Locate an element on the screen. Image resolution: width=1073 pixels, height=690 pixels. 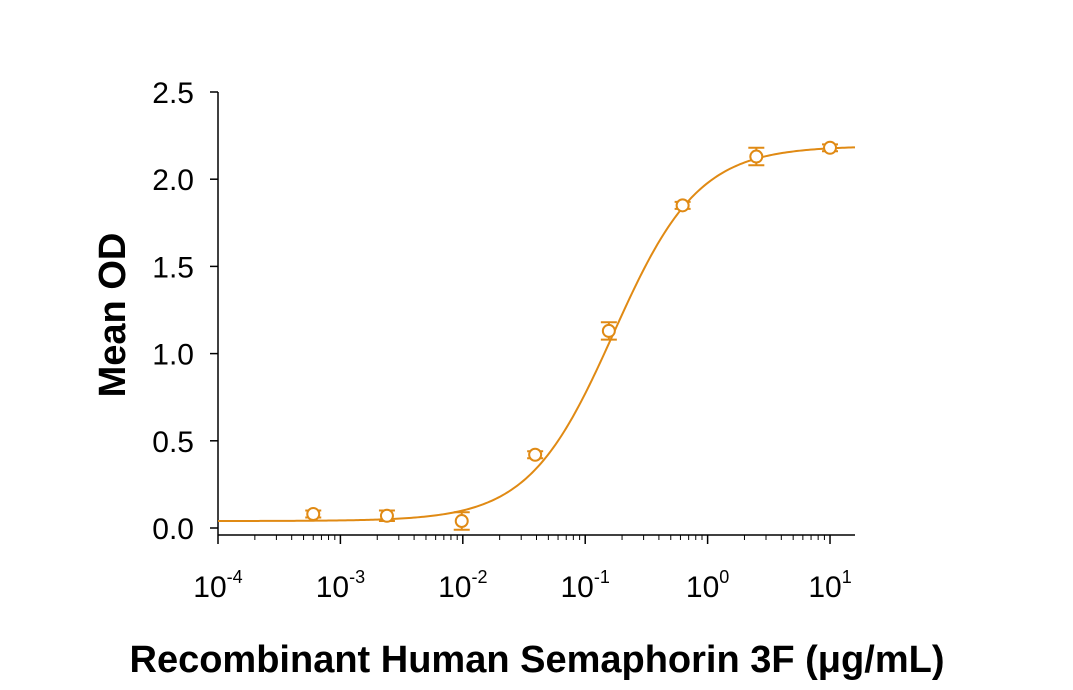
x-axis-title: Recombinant Human Semaphorin 3F (μg/mL) is located at coordinates (537, 660).